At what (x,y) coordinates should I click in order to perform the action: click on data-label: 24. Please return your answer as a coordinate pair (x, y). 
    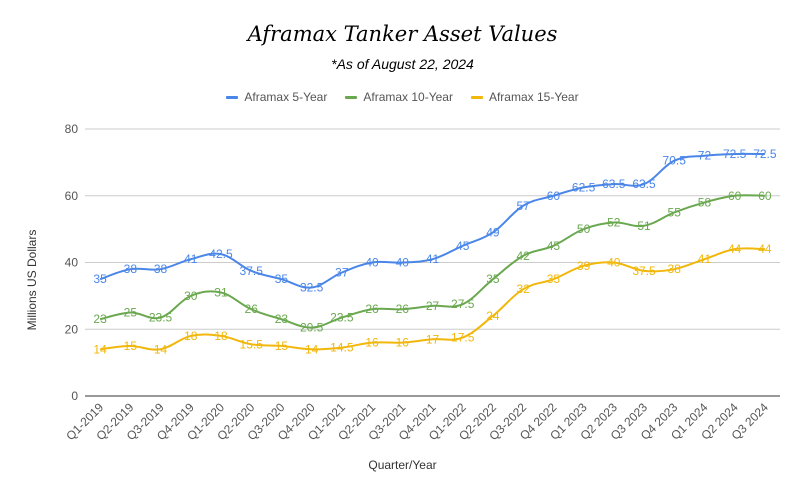
    Looking at the image, I should click on (493, 316).